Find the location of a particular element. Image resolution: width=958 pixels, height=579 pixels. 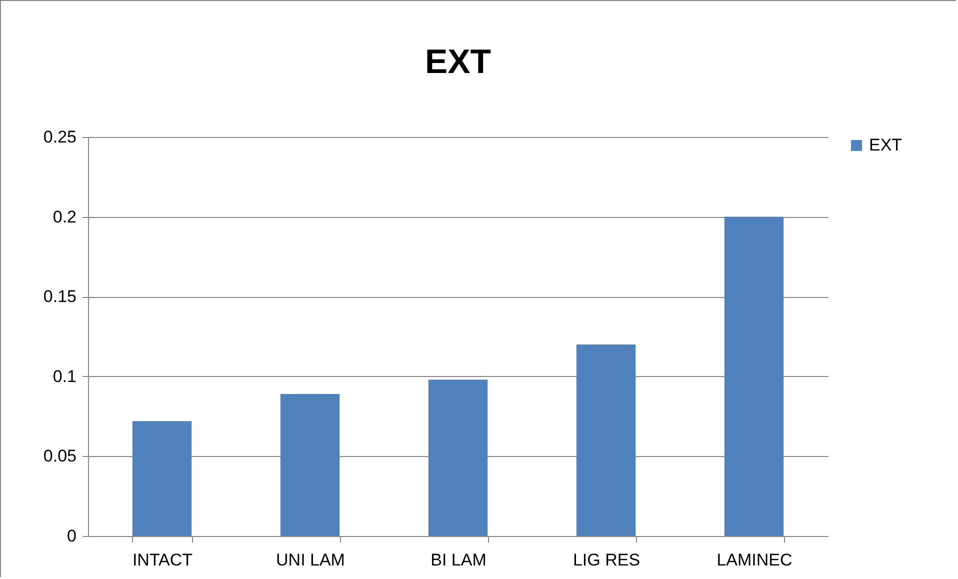

x-tick-label: LIG RES is located at coordinates (606, 560).